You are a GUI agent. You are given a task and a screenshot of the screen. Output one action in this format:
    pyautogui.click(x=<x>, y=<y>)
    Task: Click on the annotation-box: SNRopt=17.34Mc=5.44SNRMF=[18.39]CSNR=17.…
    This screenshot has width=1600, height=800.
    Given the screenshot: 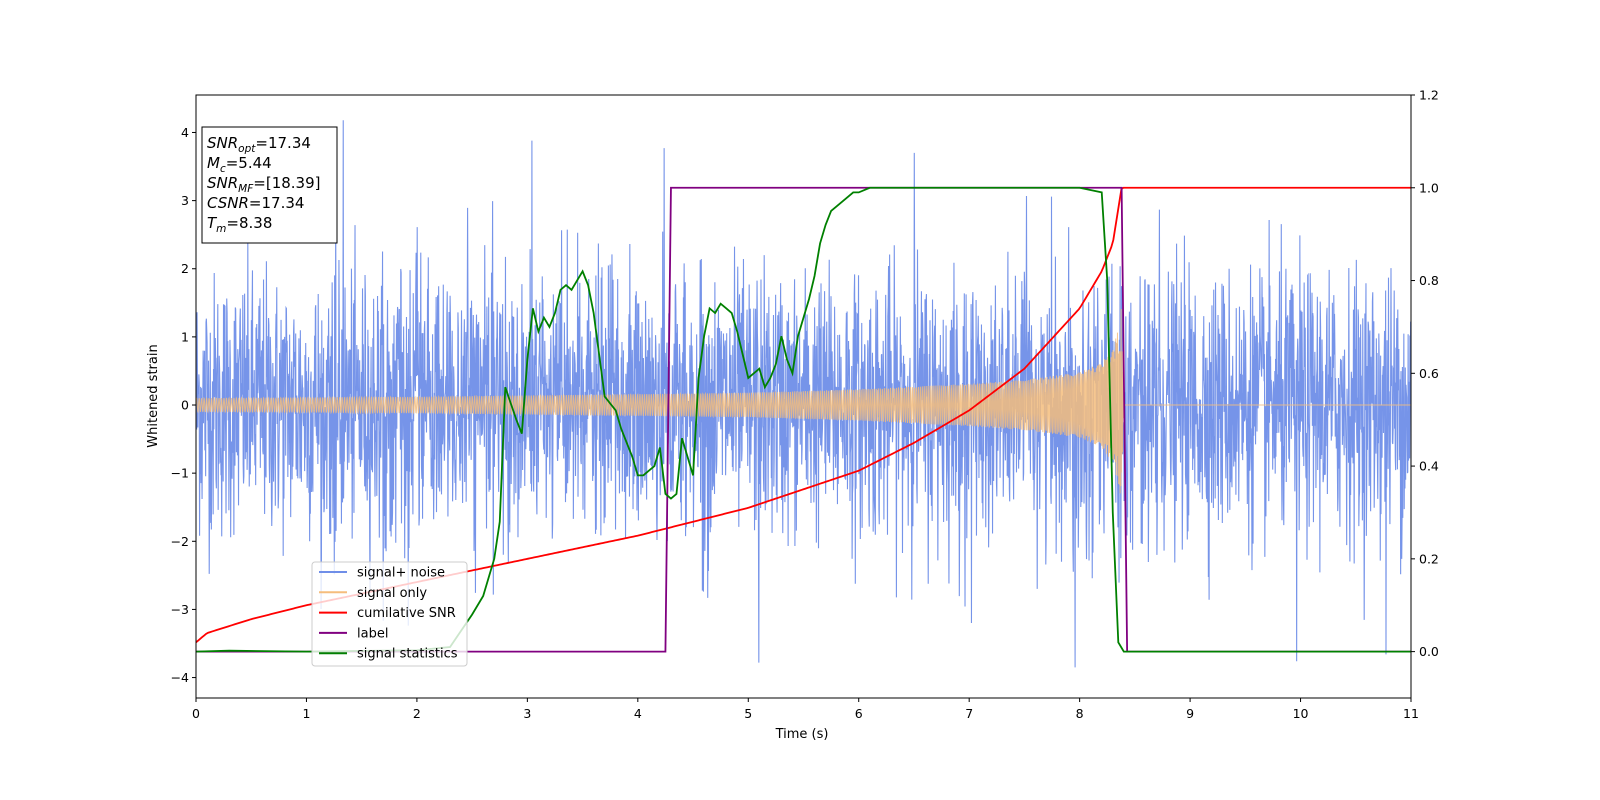 What is the action you would take?
    pyautogui.click(x=269, y=185)
    